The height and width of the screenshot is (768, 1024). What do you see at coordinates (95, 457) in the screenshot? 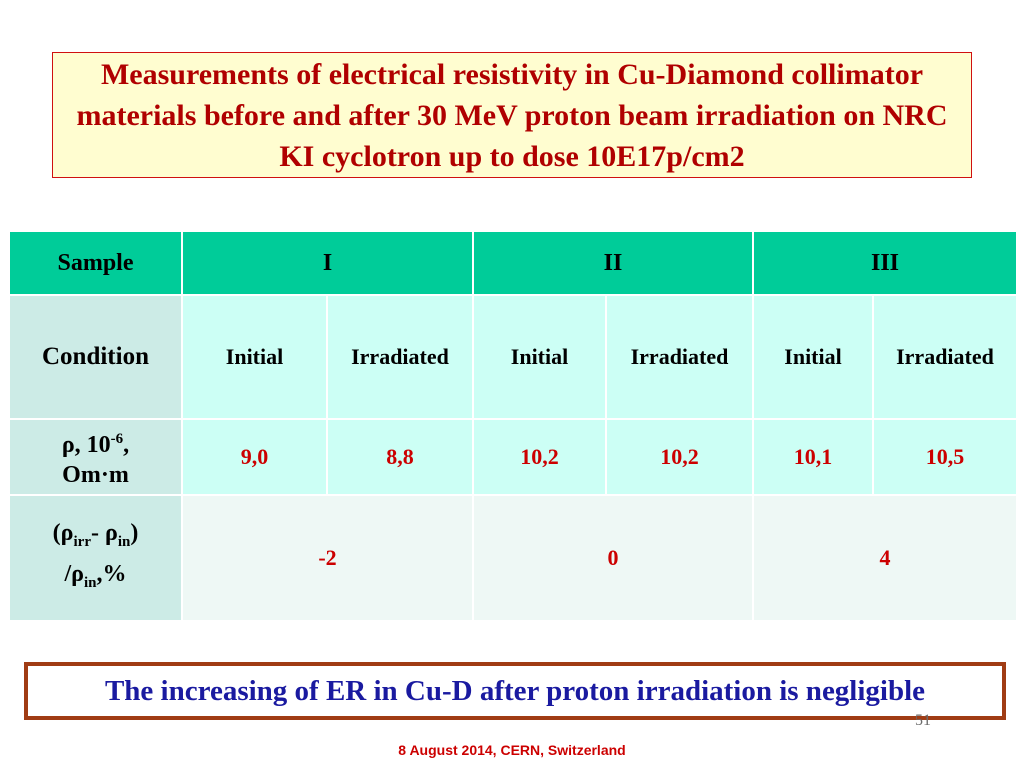
I see `resistivity-label: ρ, 10-6, Om·m` at bounding box center [95, 457].